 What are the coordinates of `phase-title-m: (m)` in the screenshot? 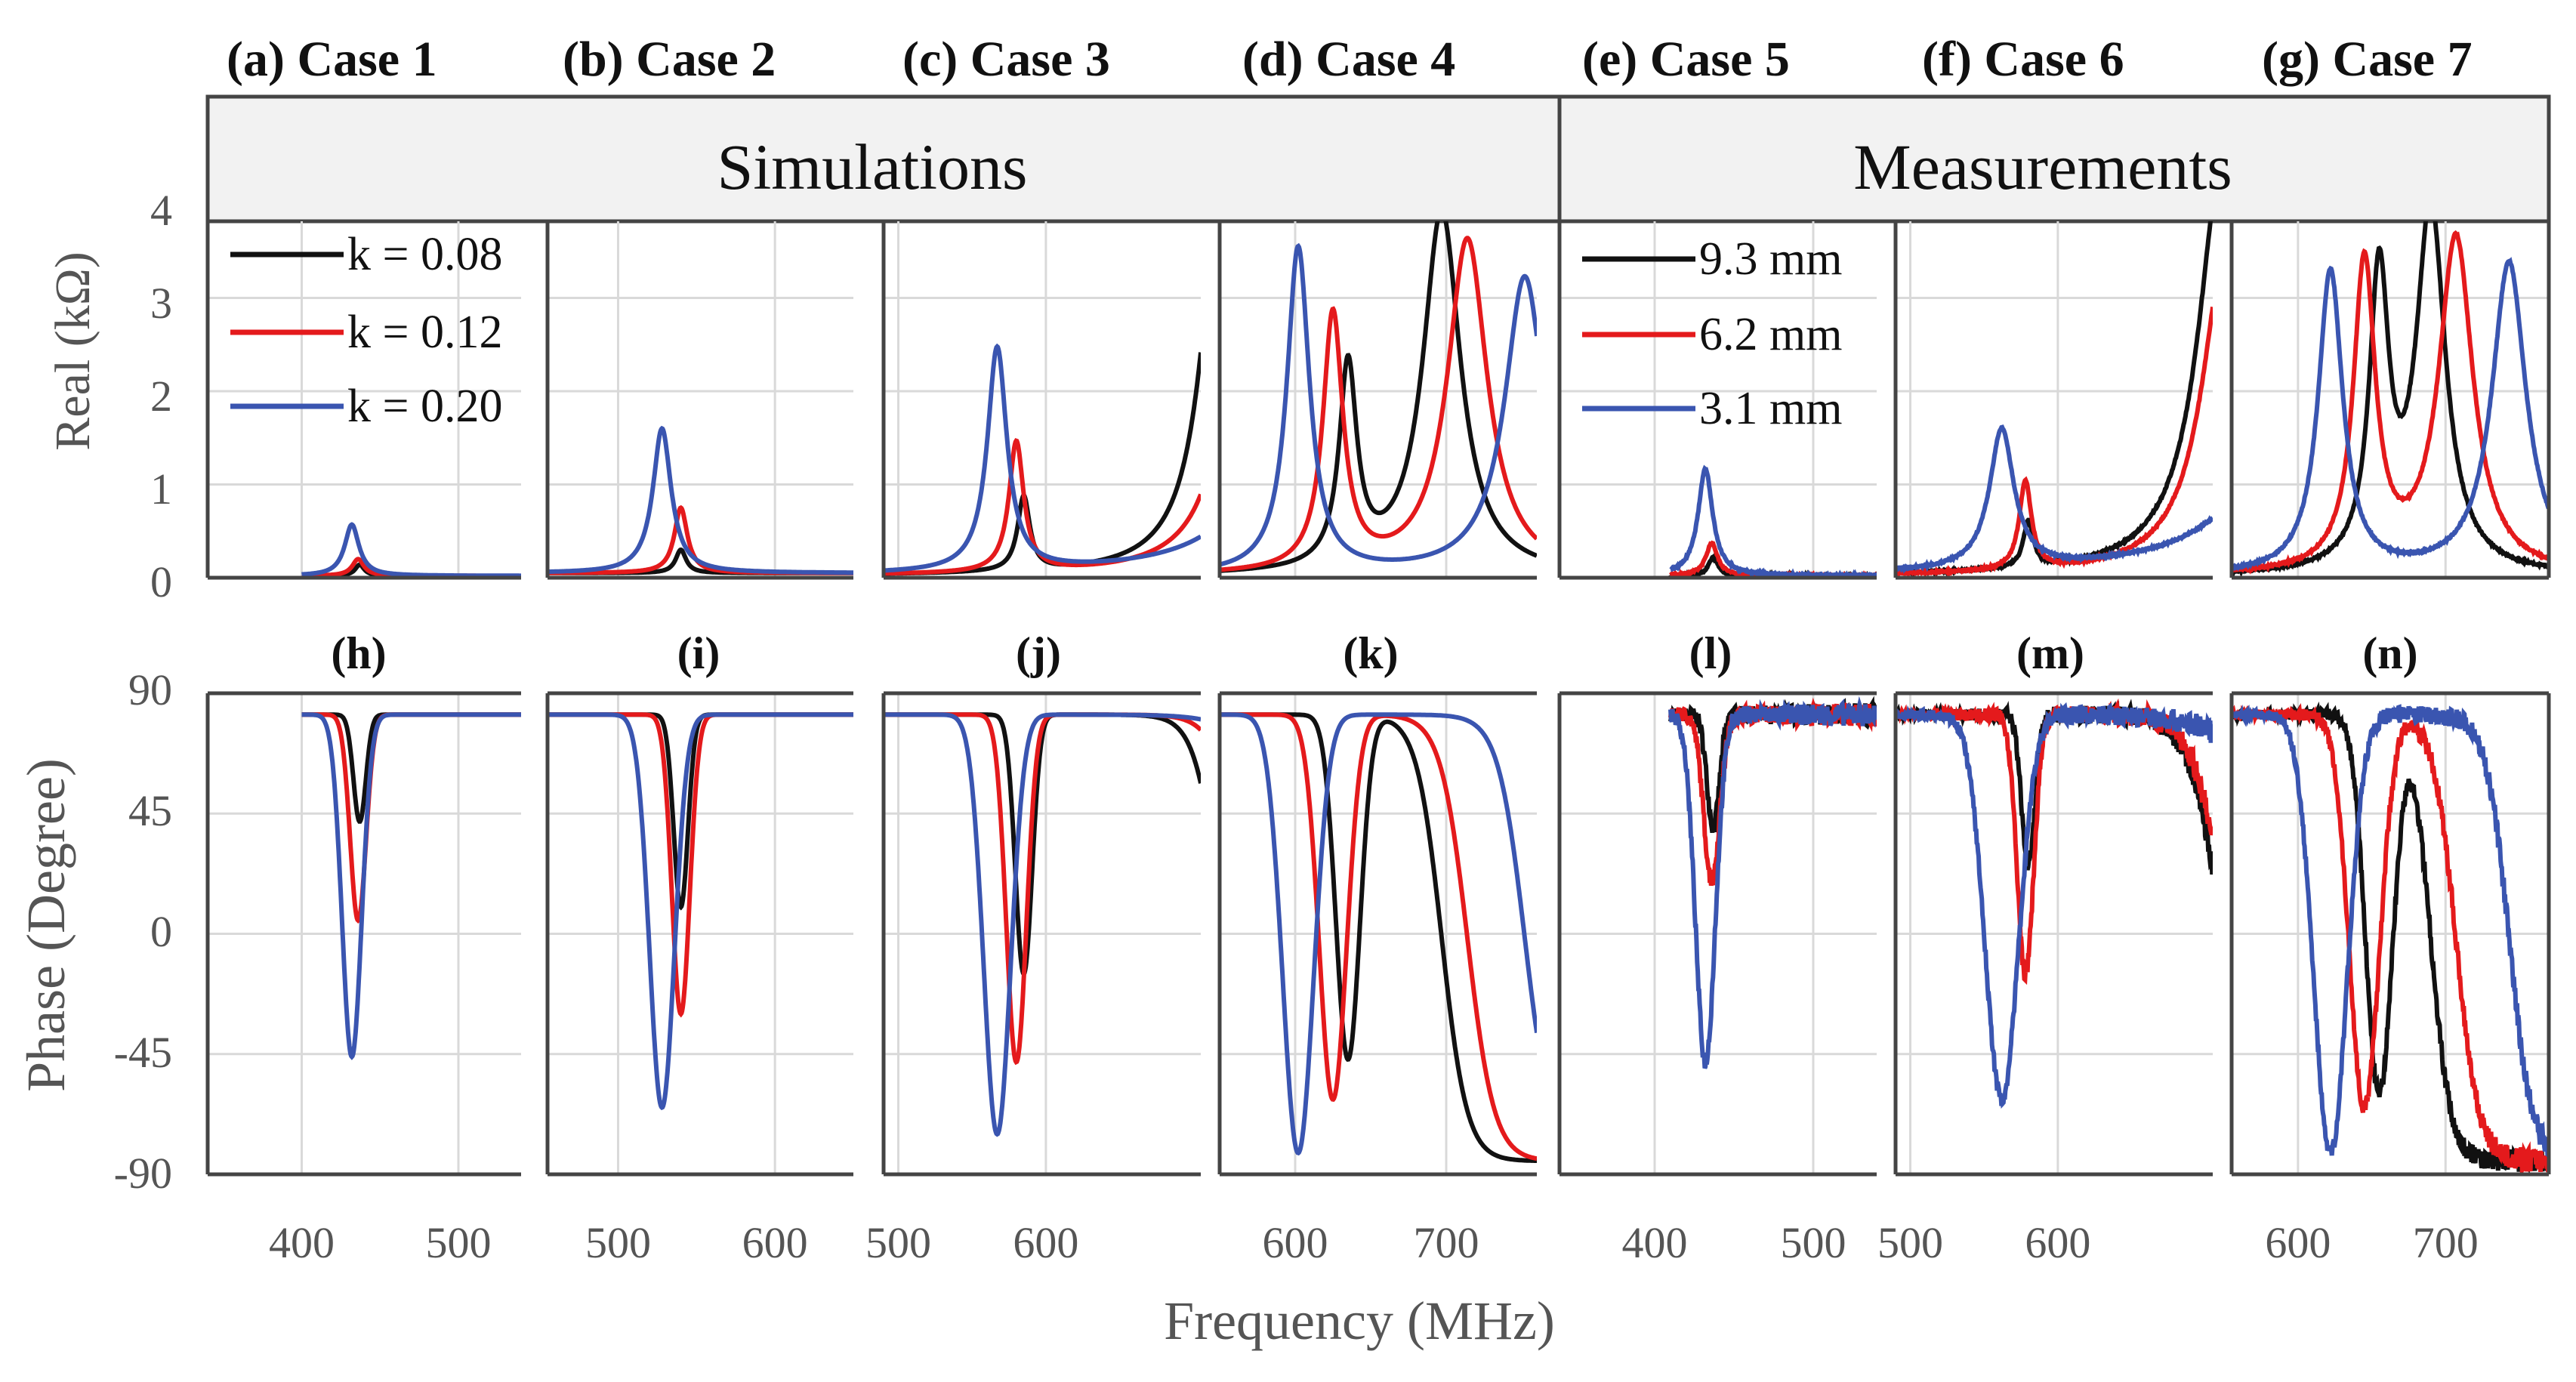 It's located at (2050, 653).